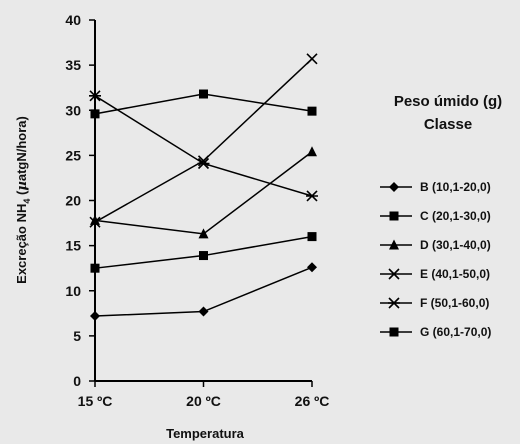  I want to click on y-axis-title-main: Excreção NH, so click(21, 244).